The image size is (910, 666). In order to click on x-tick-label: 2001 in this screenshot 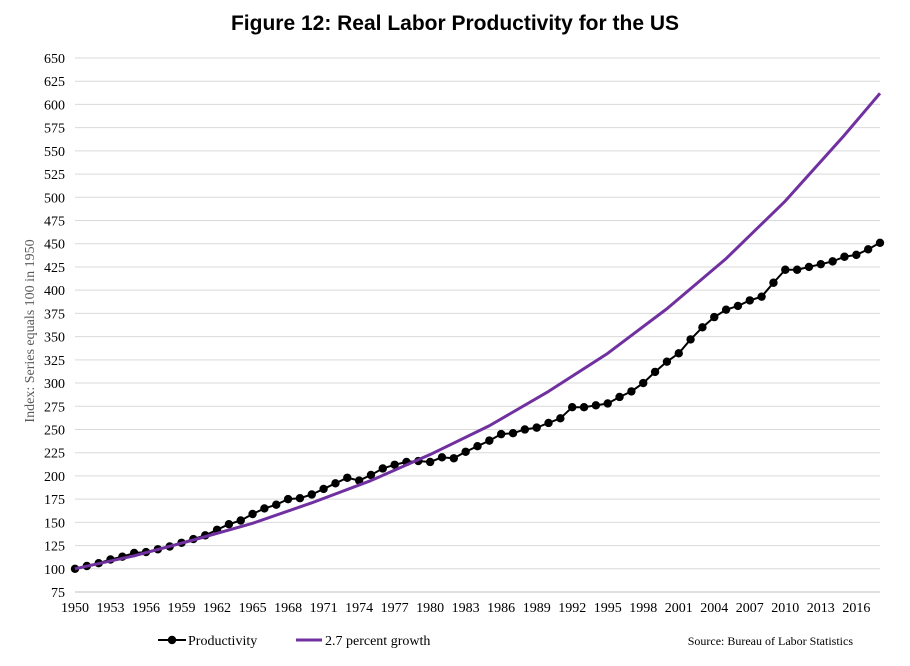, I will do `click(679, 608)`.